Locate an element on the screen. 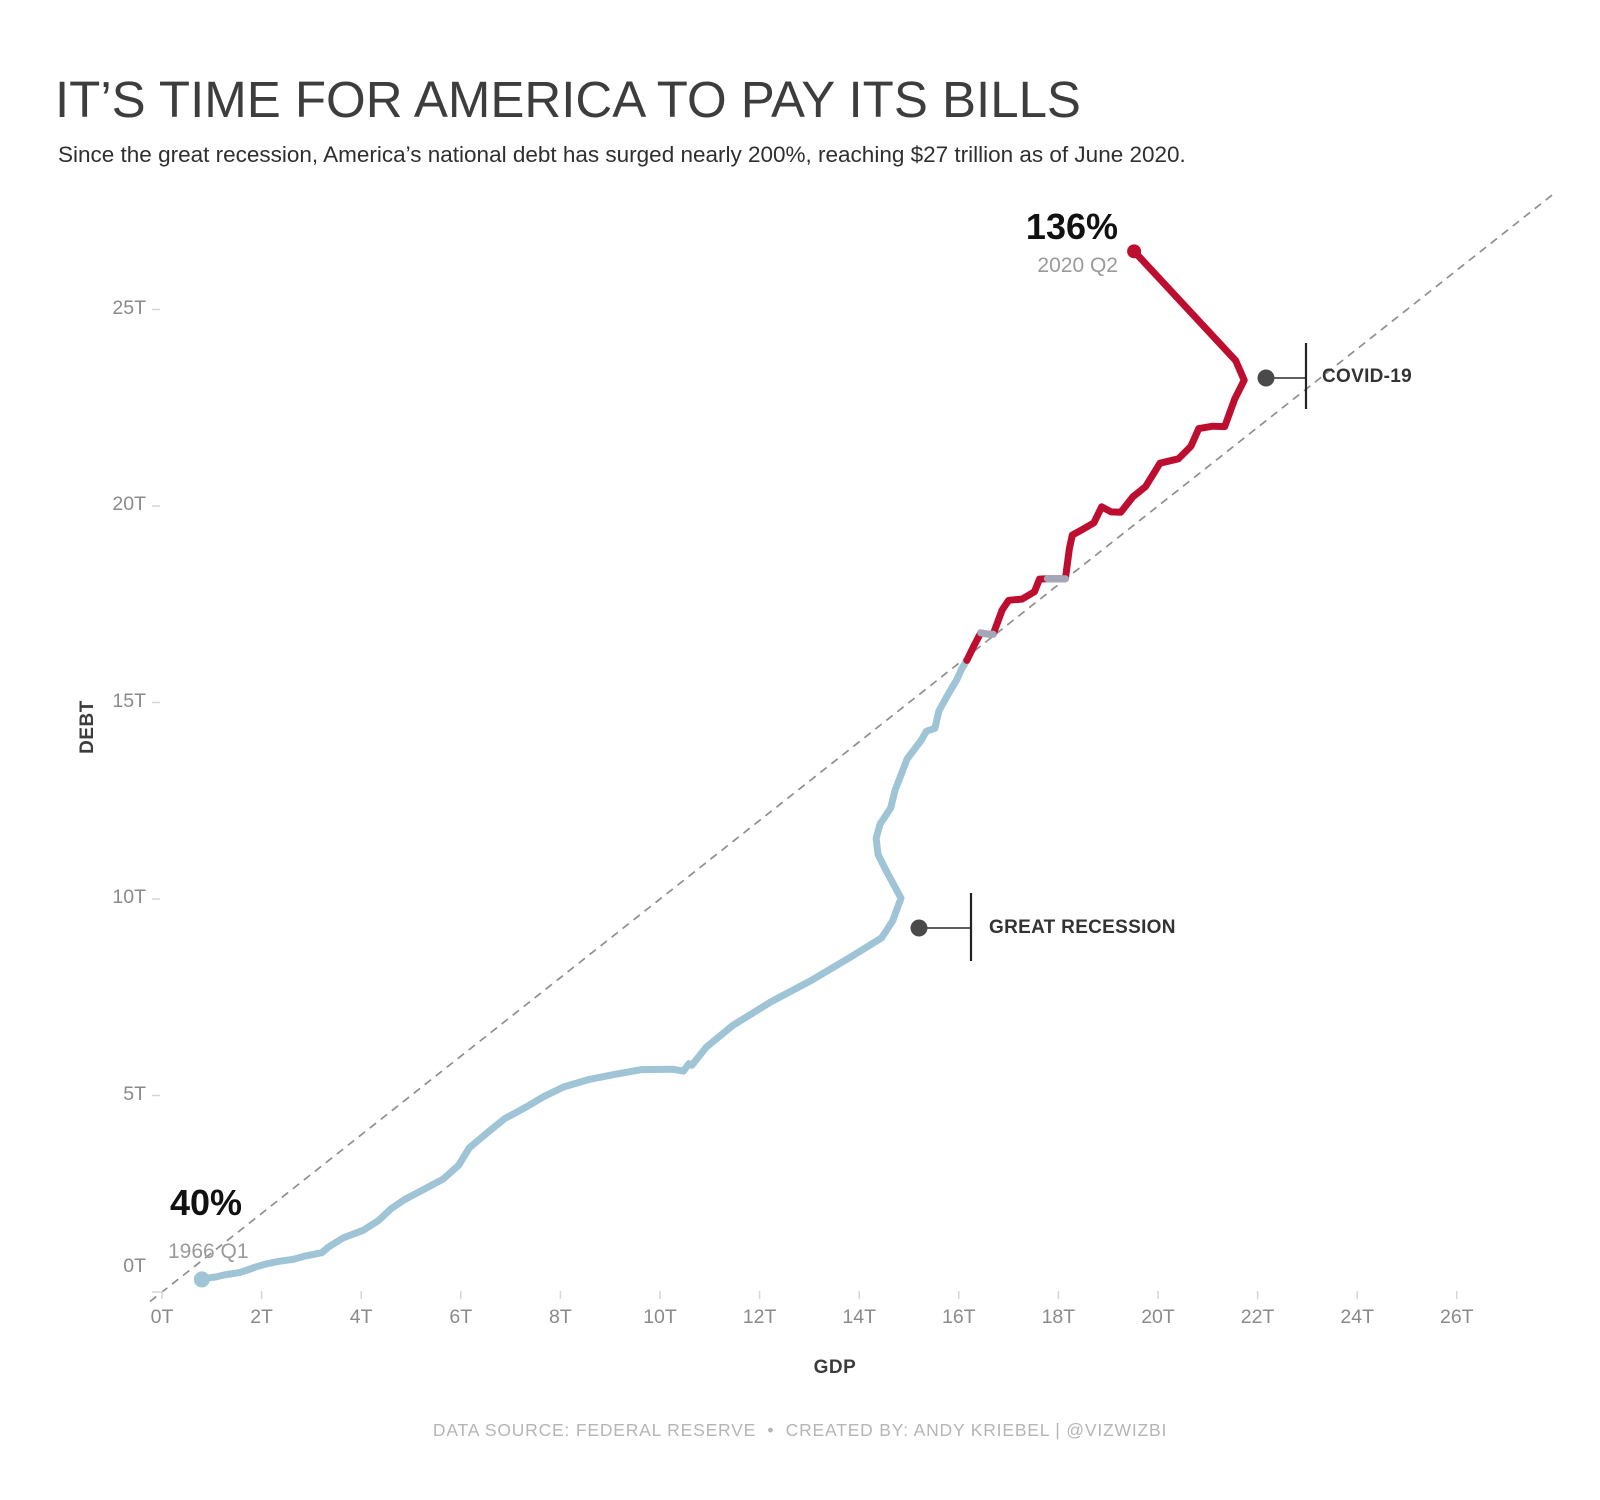 The height and width of the screenshot is (1500, 1600). x-tick-label: 16T is located at coordinates (958, 1317).